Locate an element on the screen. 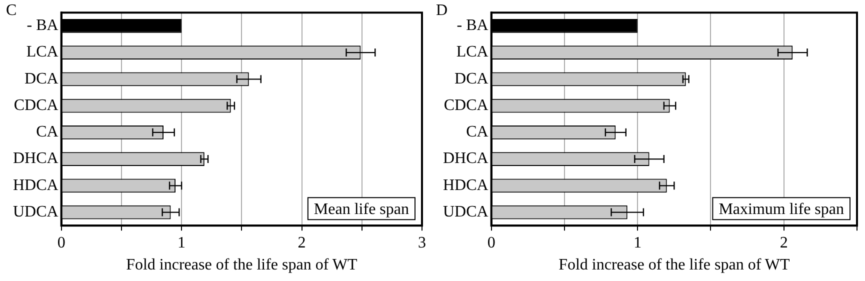 The width and height of the screenshot is (865, 281). annotation: Mean life span is located at coordinates (361, 209).